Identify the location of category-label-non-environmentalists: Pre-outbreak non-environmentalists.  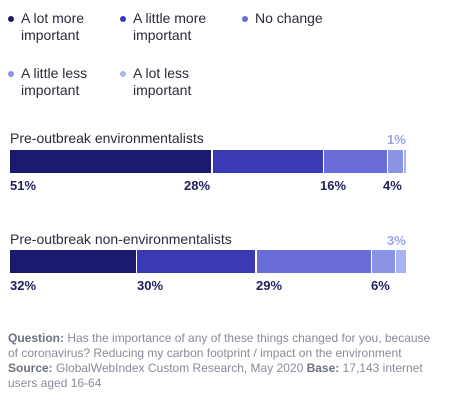
(121, 239).